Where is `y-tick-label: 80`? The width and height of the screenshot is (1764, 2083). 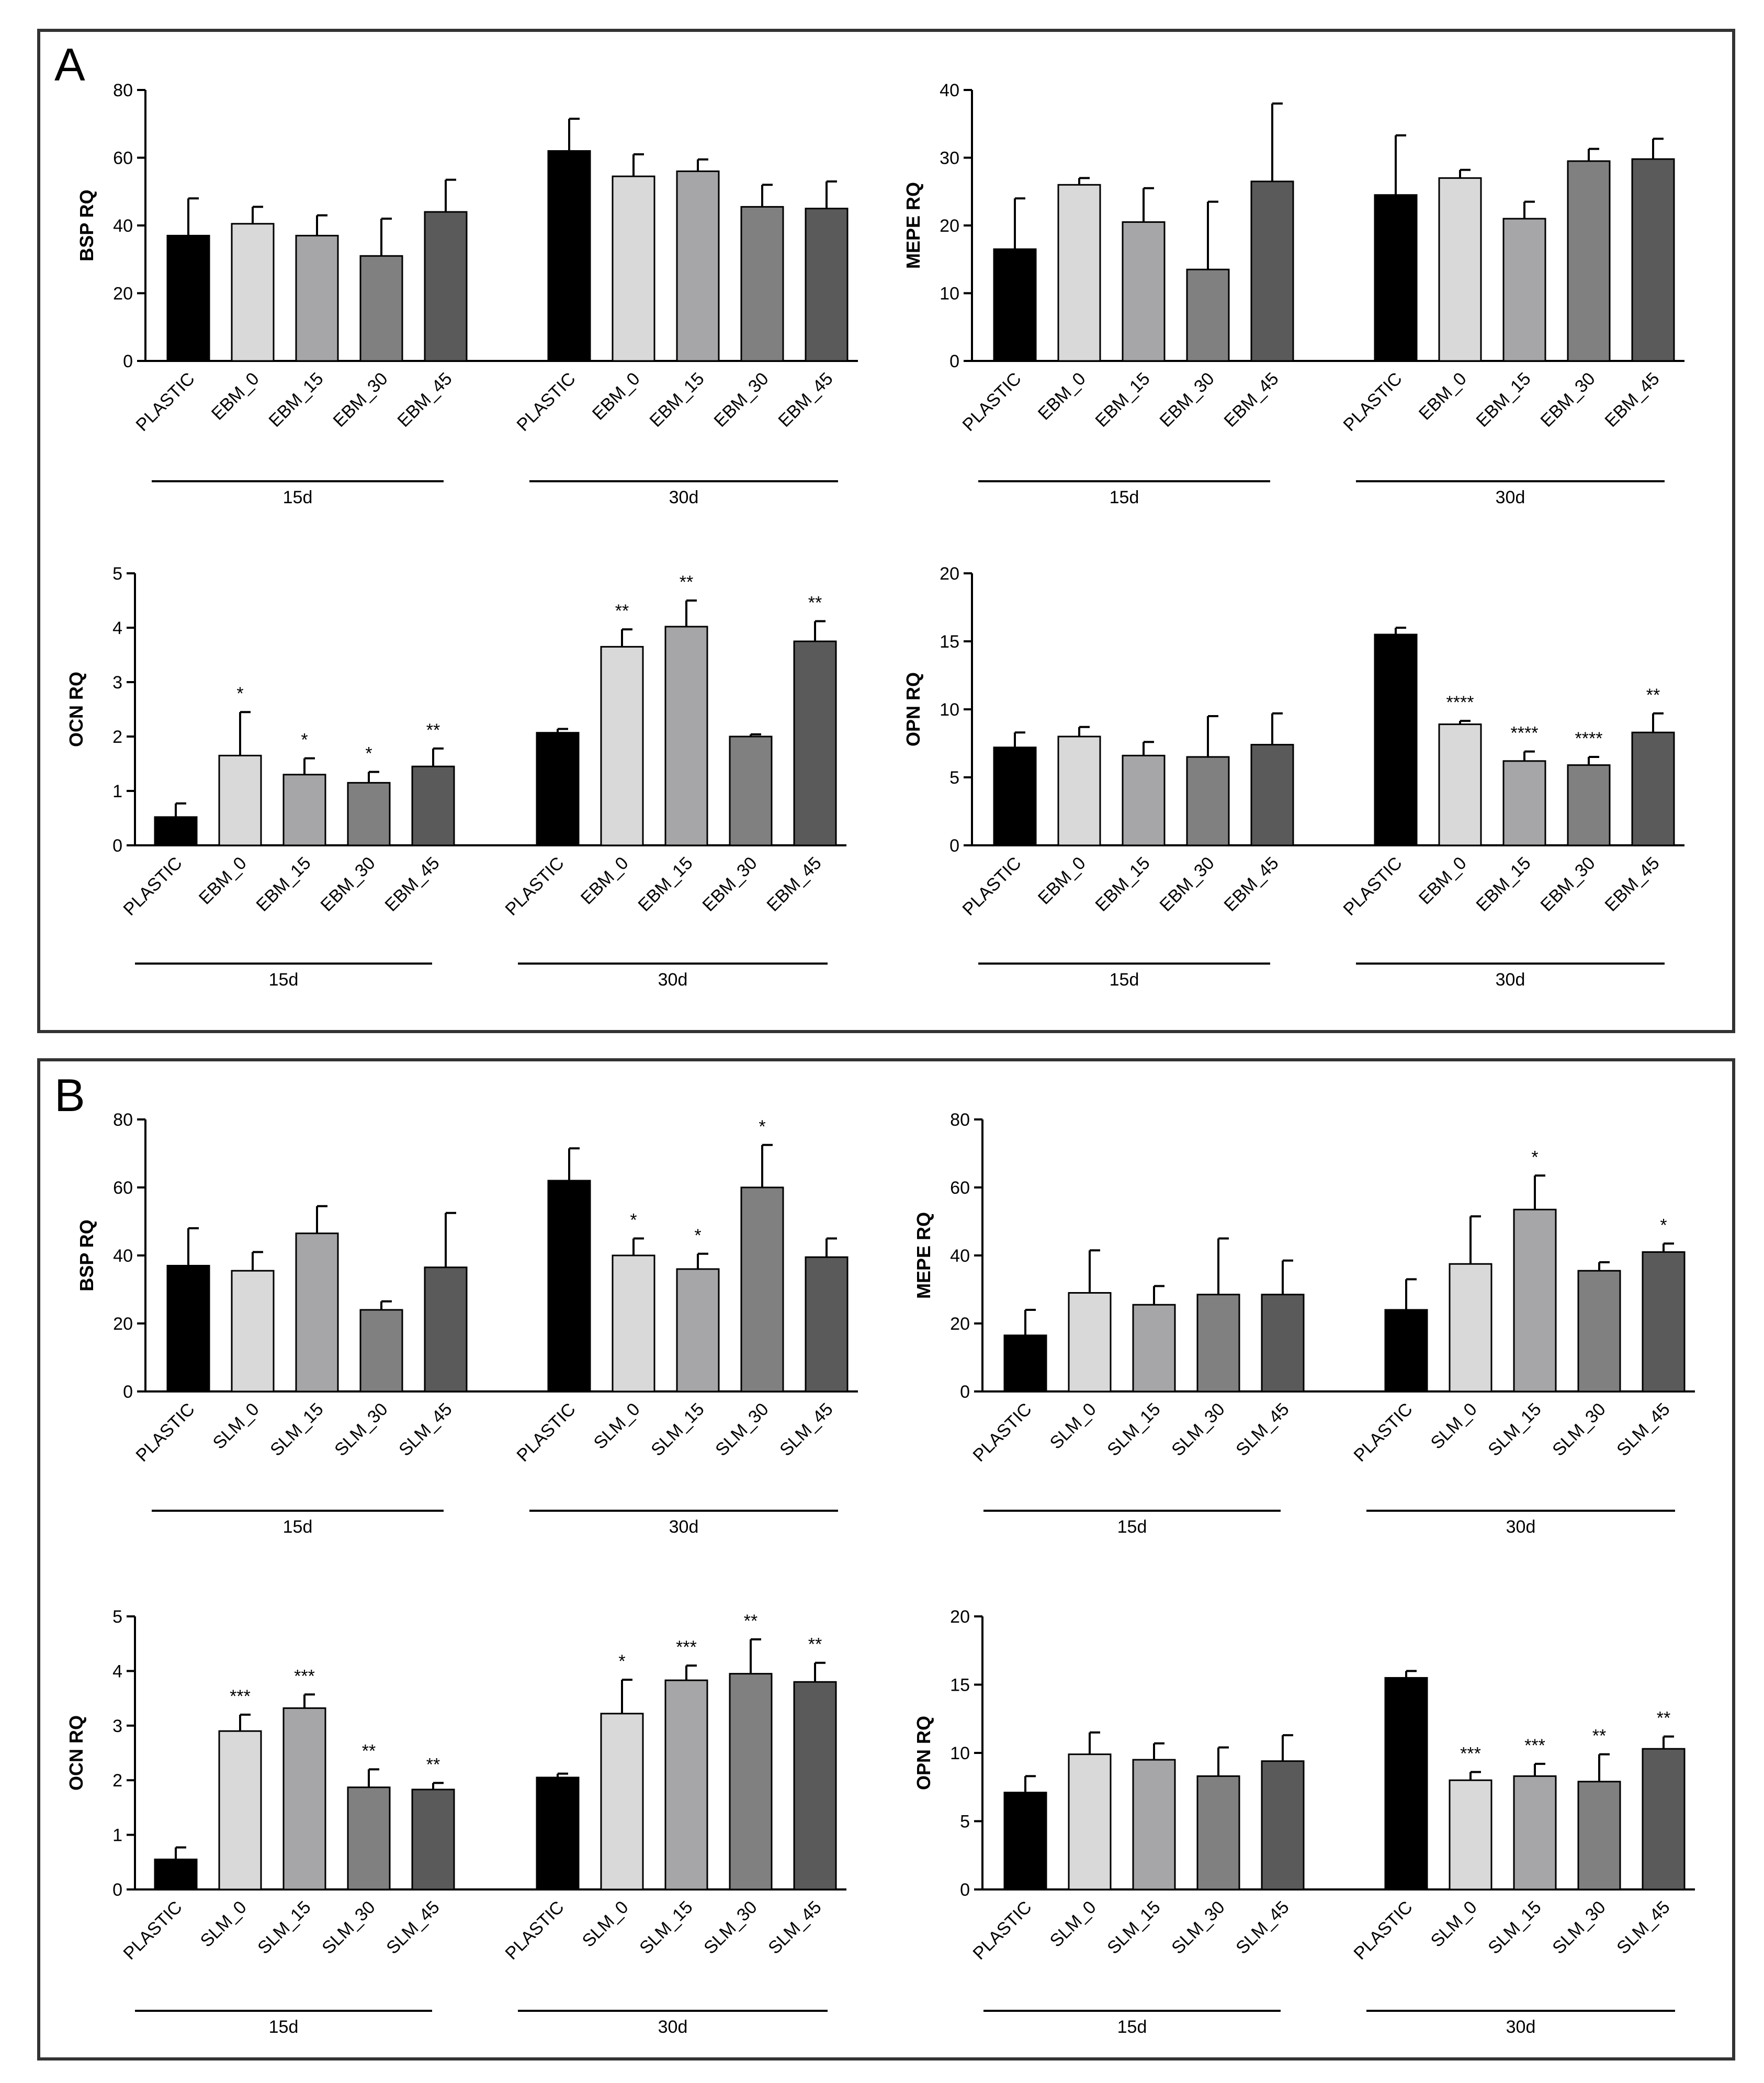 y-tick-label: 80 is located at coordinates (960, 1120).